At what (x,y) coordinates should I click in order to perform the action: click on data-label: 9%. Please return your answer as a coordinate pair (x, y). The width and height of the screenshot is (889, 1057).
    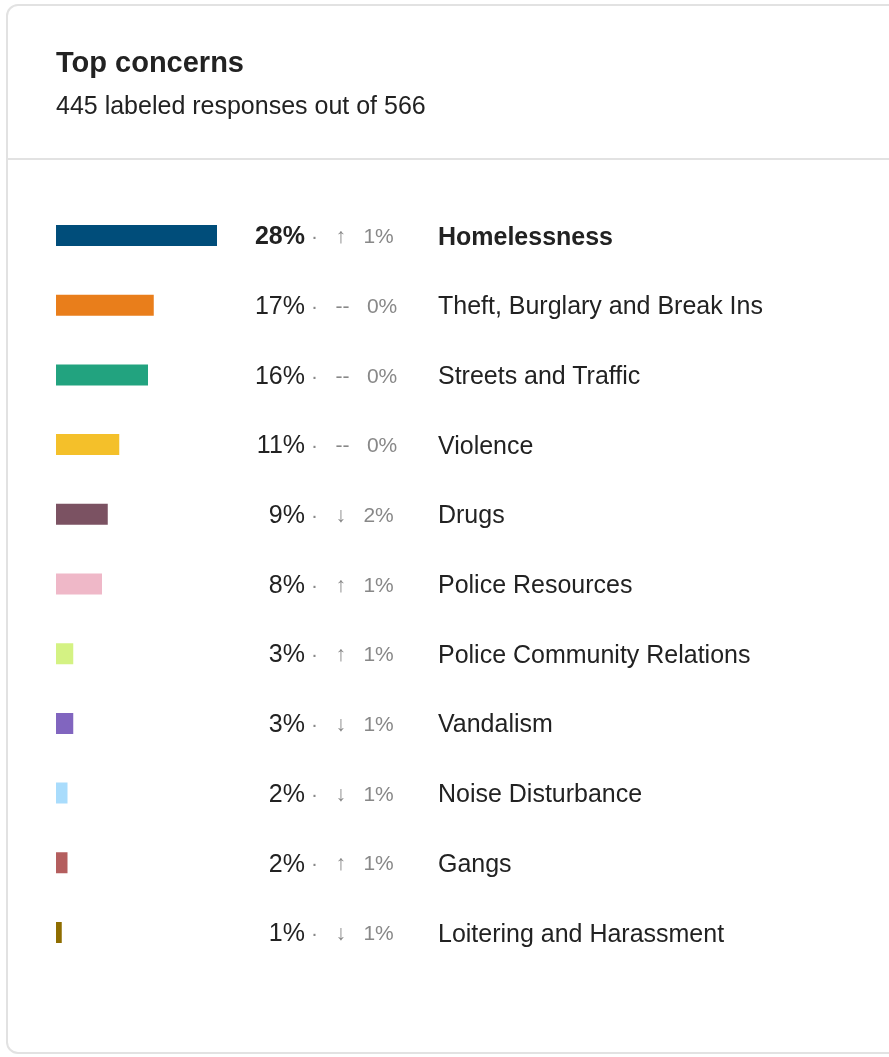
    Looking at the image, I should click on (286, 514).